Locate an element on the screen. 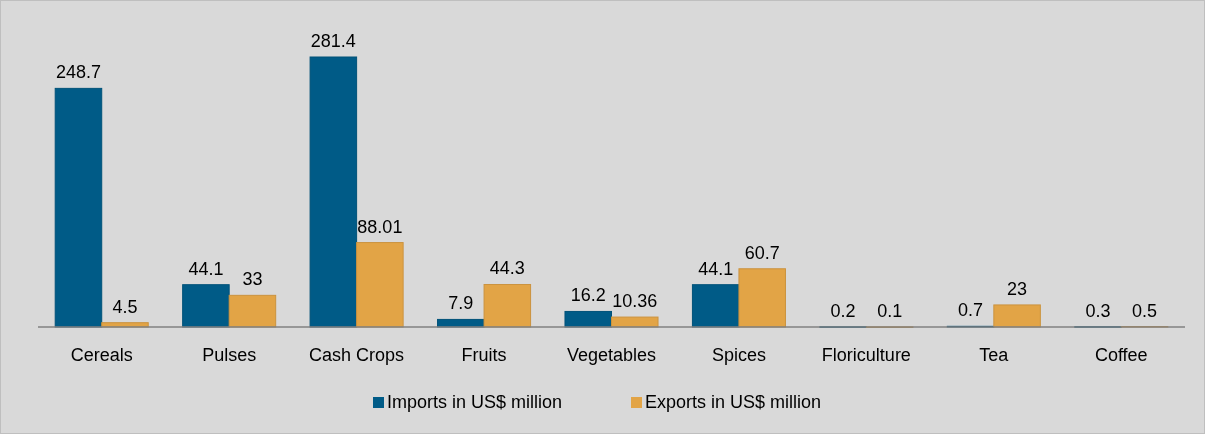 This screenshot has height=434, width=1205. x-tick-label: Spices is located at coordinates (738, 355).